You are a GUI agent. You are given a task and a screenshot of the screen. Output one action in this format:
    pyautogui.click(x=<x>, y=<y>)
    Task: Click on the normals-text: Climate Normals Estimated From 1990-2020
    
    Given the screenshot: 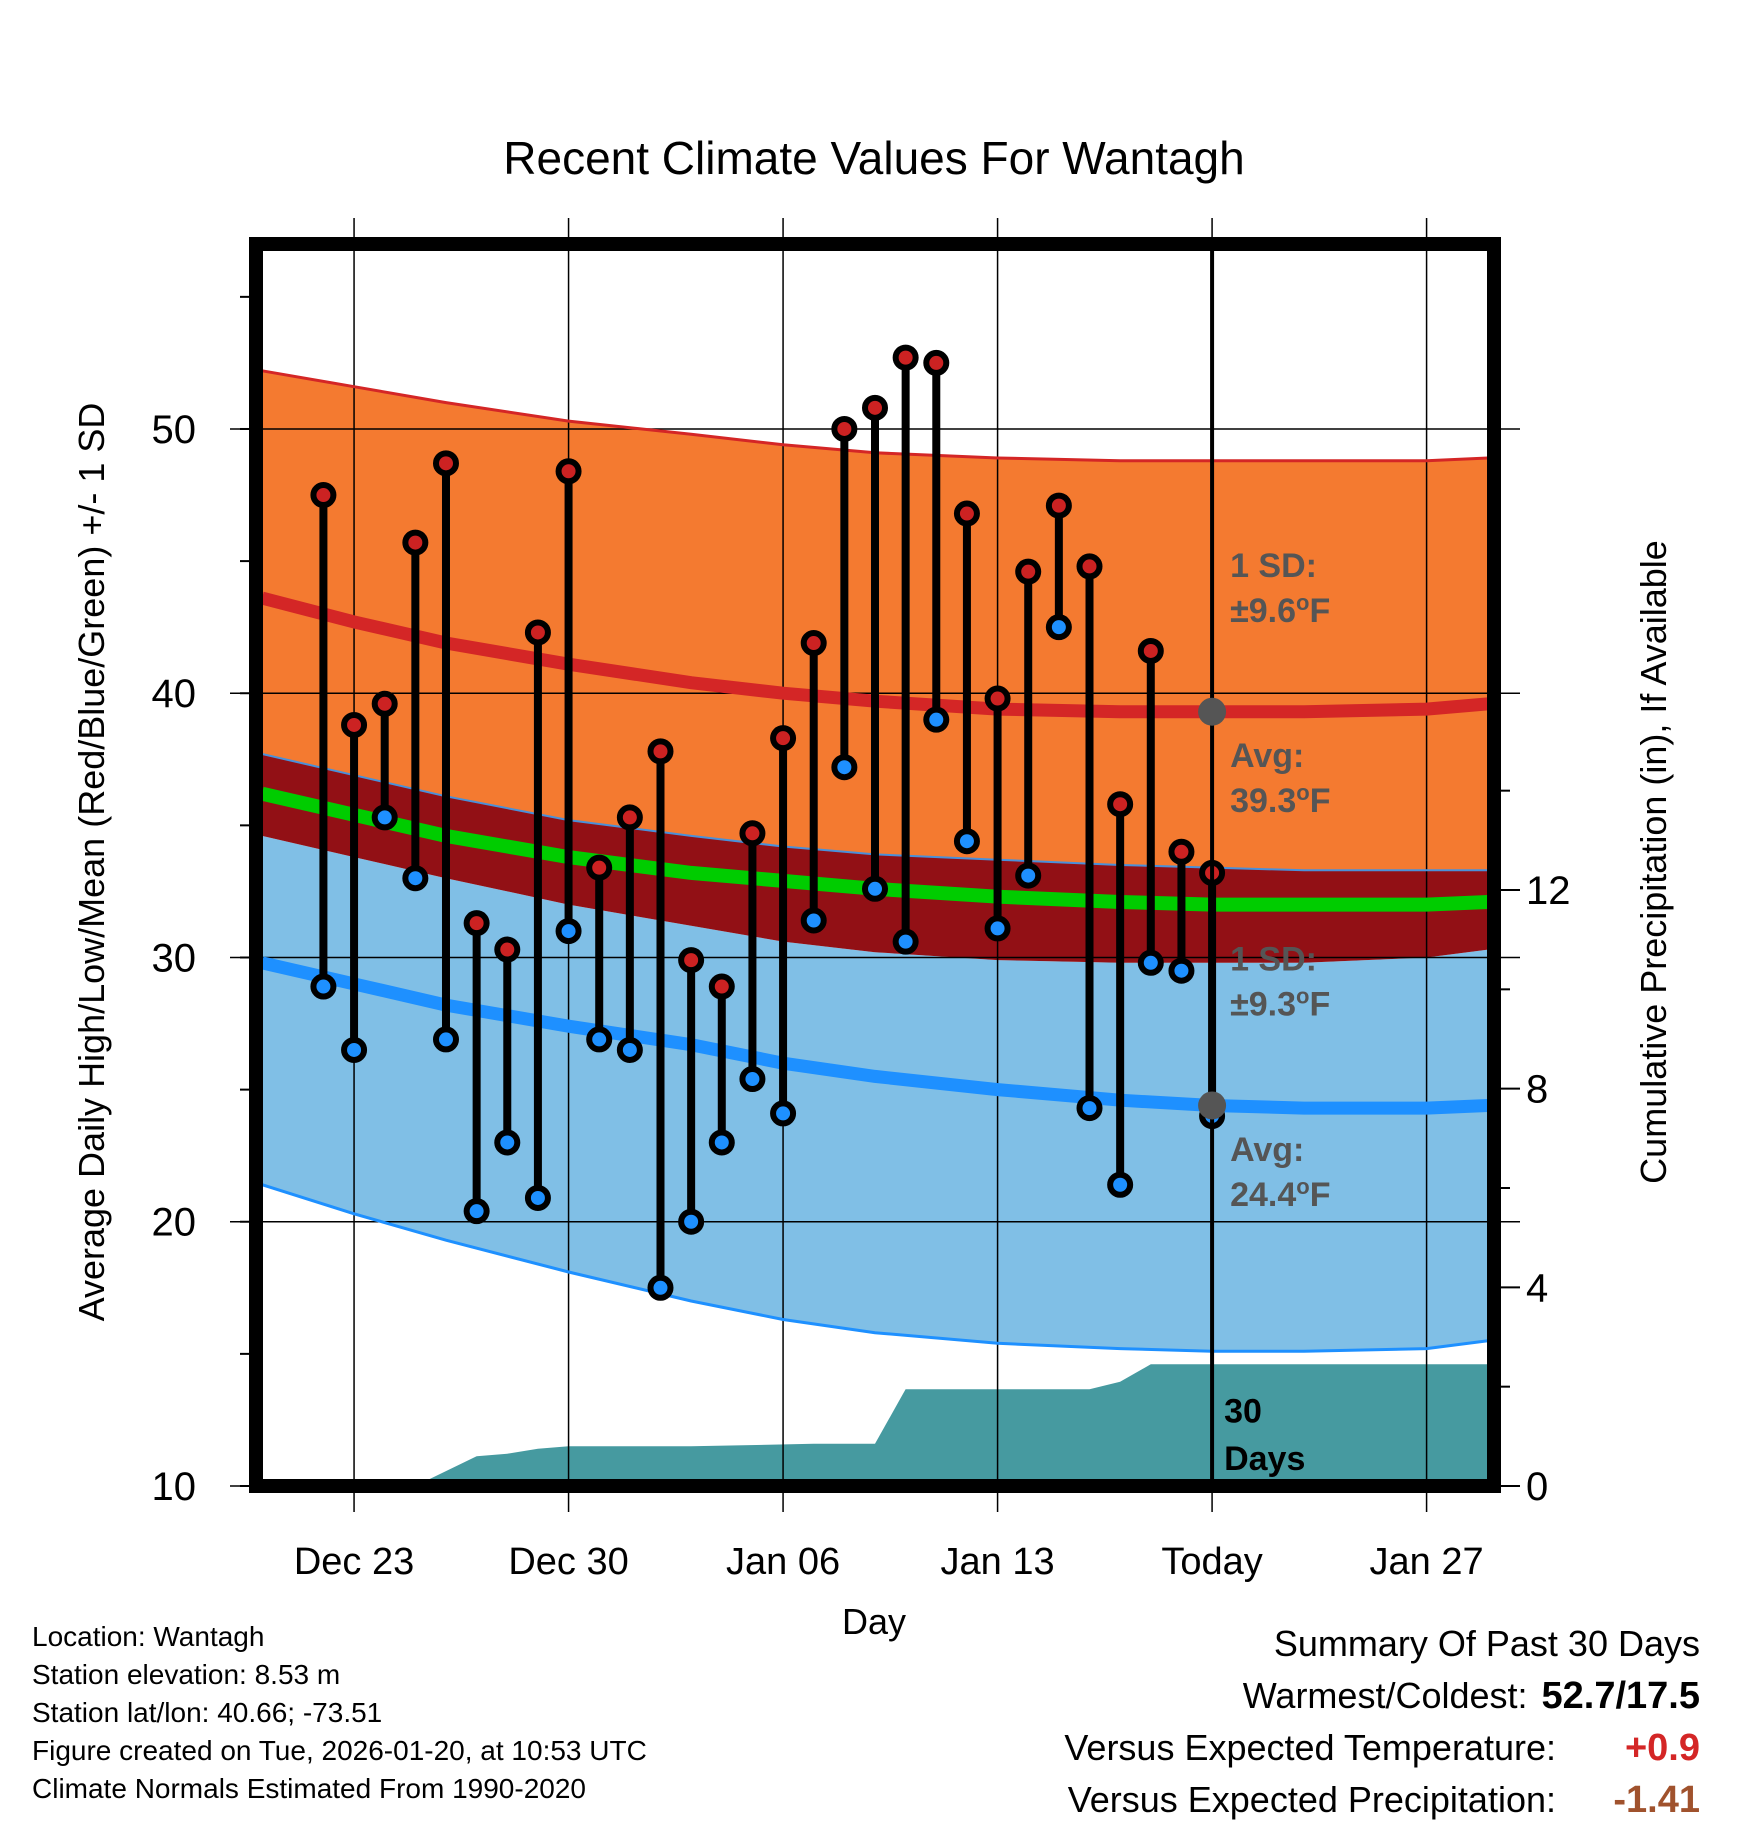 What is the action you would take?
    pyautogui.click(x=309, y=1788)
    